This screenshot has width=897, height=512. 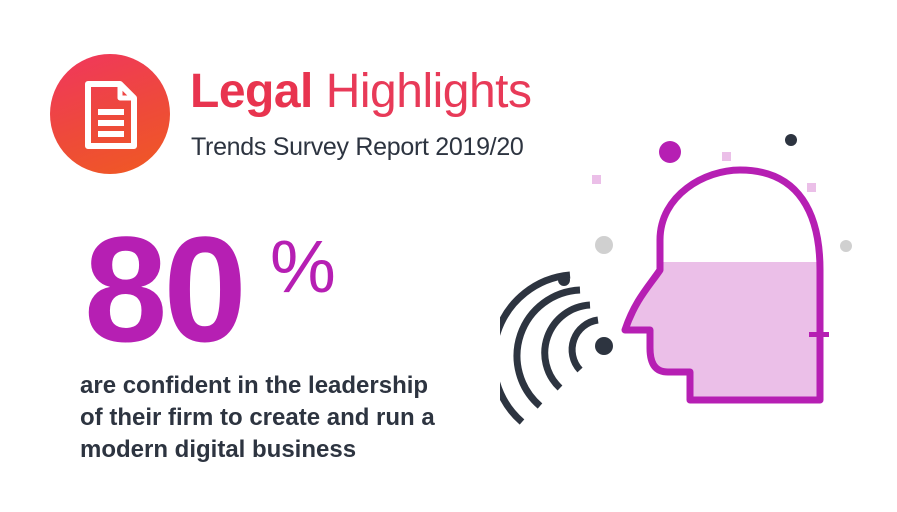 I want to click on description-line: of their firm to create and run a, so click(x=257, y=417).